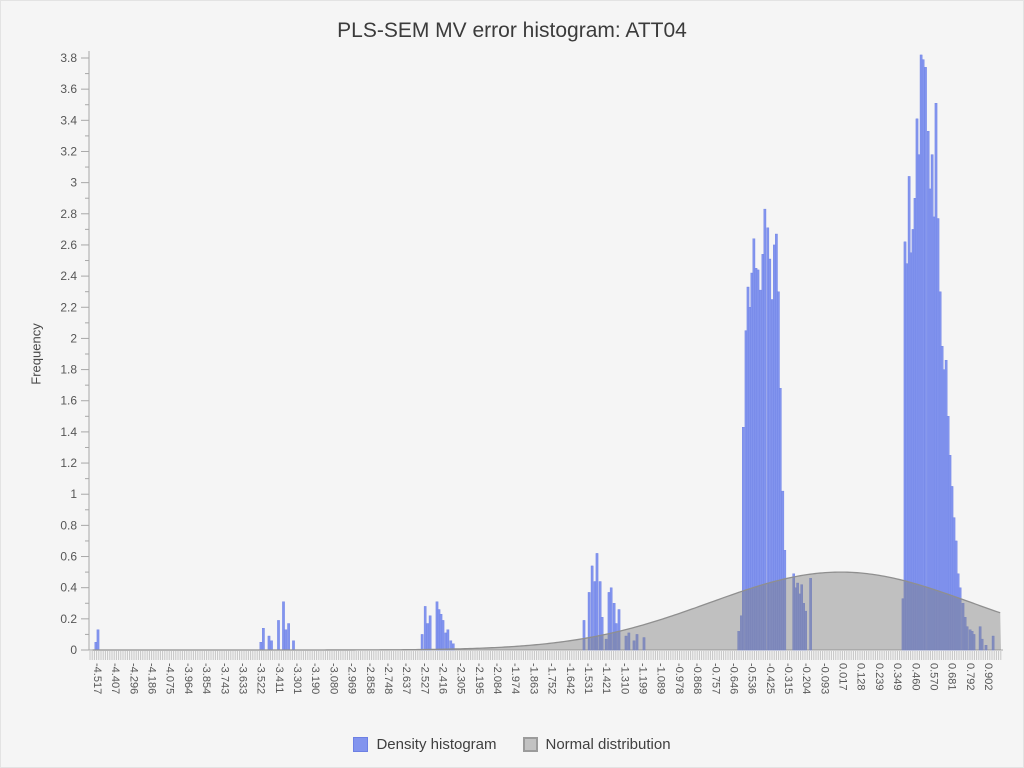 Image resolution: width=1024 pixels, height=768 pixels. What do you see at coordinates (436, 744) in the screenshot?
I see `legend-label-histogram: Density histogram` at bounding box center [436, 744].